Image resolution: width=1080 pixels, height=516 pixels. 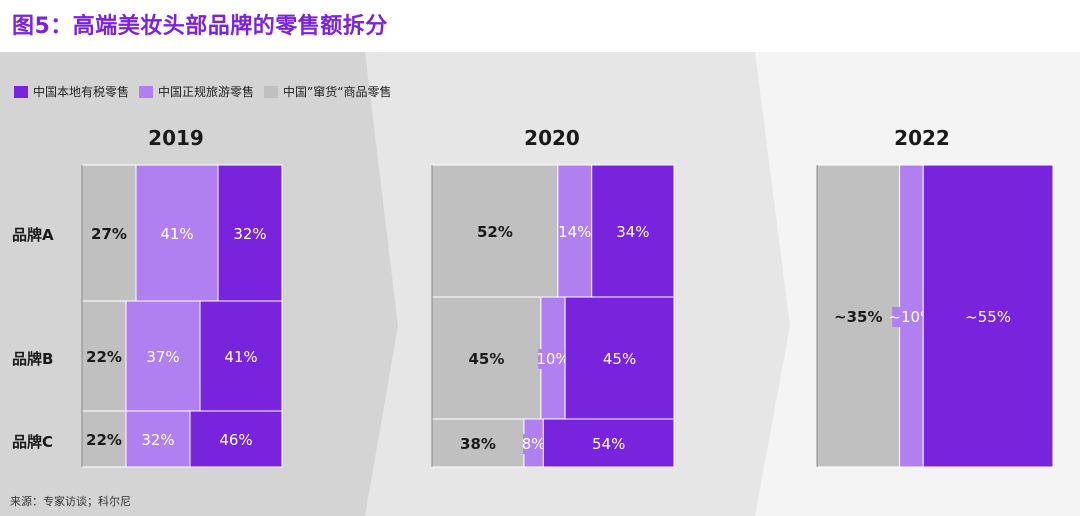 I want to click on data-label-2020-2-1: 45%, so click(x=486, y=359).